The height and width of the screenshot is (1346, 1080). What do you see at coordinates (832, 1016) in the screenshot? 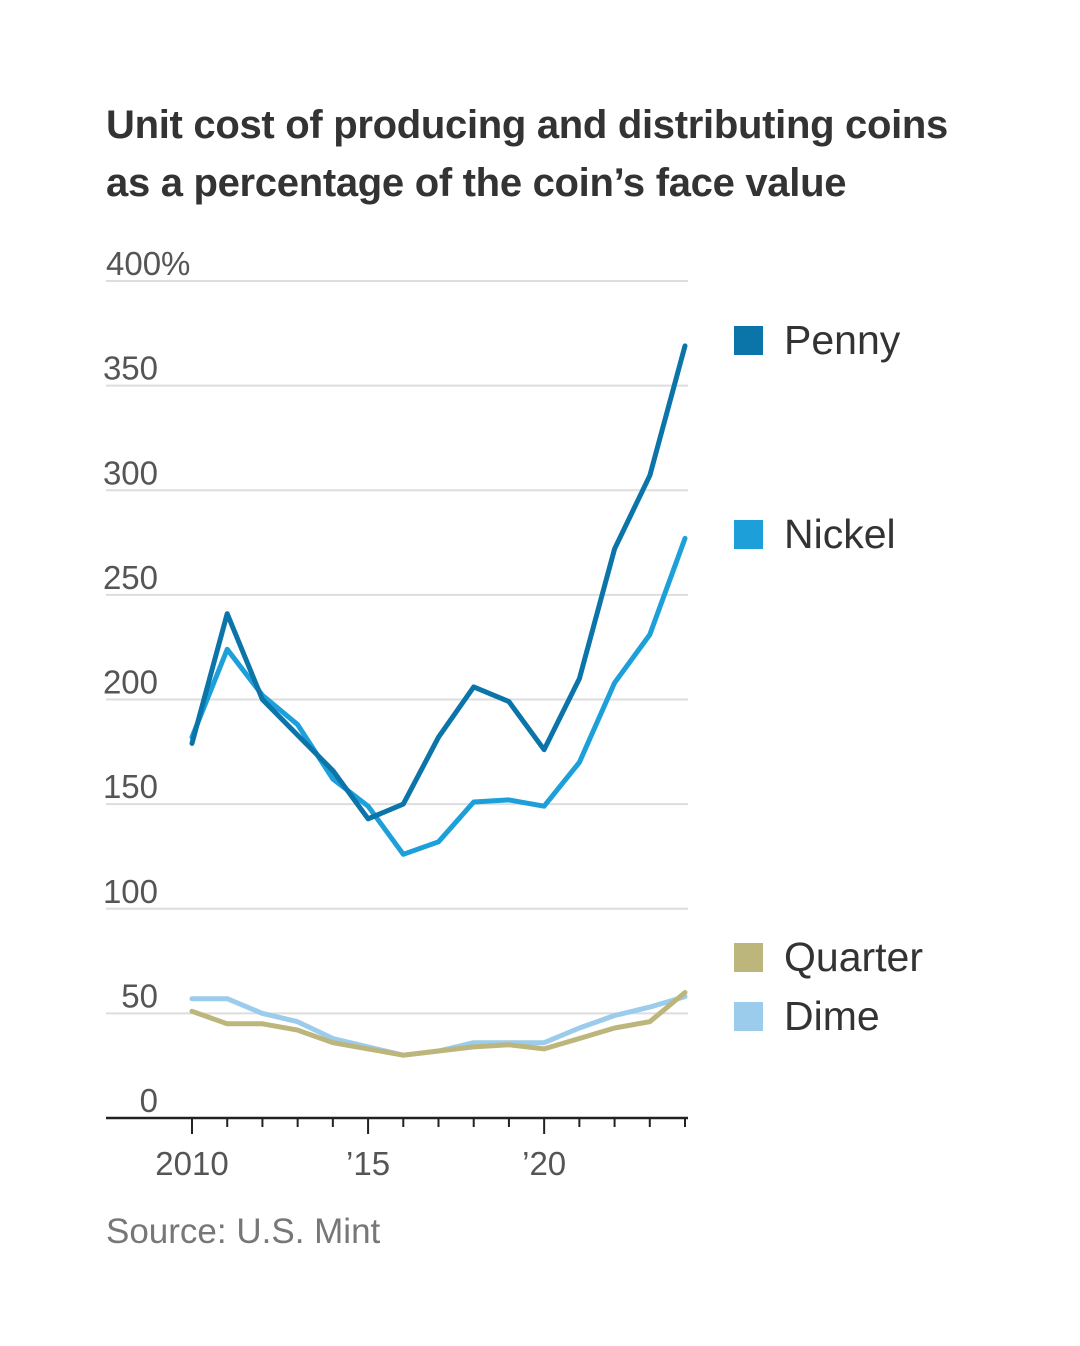
I see `legend-label-dime: Dime` at bounding box center [832, 1016].